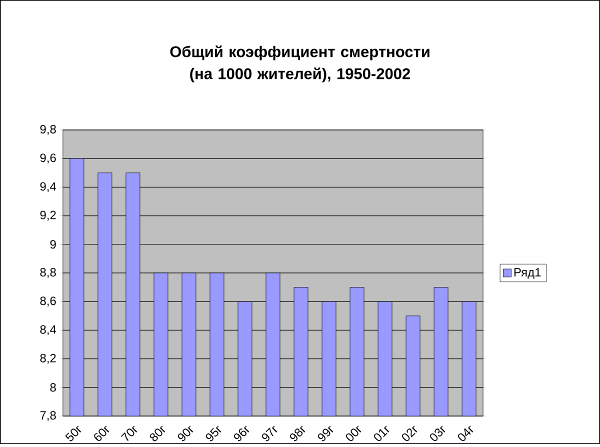  What do you see at coordinates (466, 433) in the screenshot?
I see `x-tick-label: 04г` at bounding box center [466, 433].